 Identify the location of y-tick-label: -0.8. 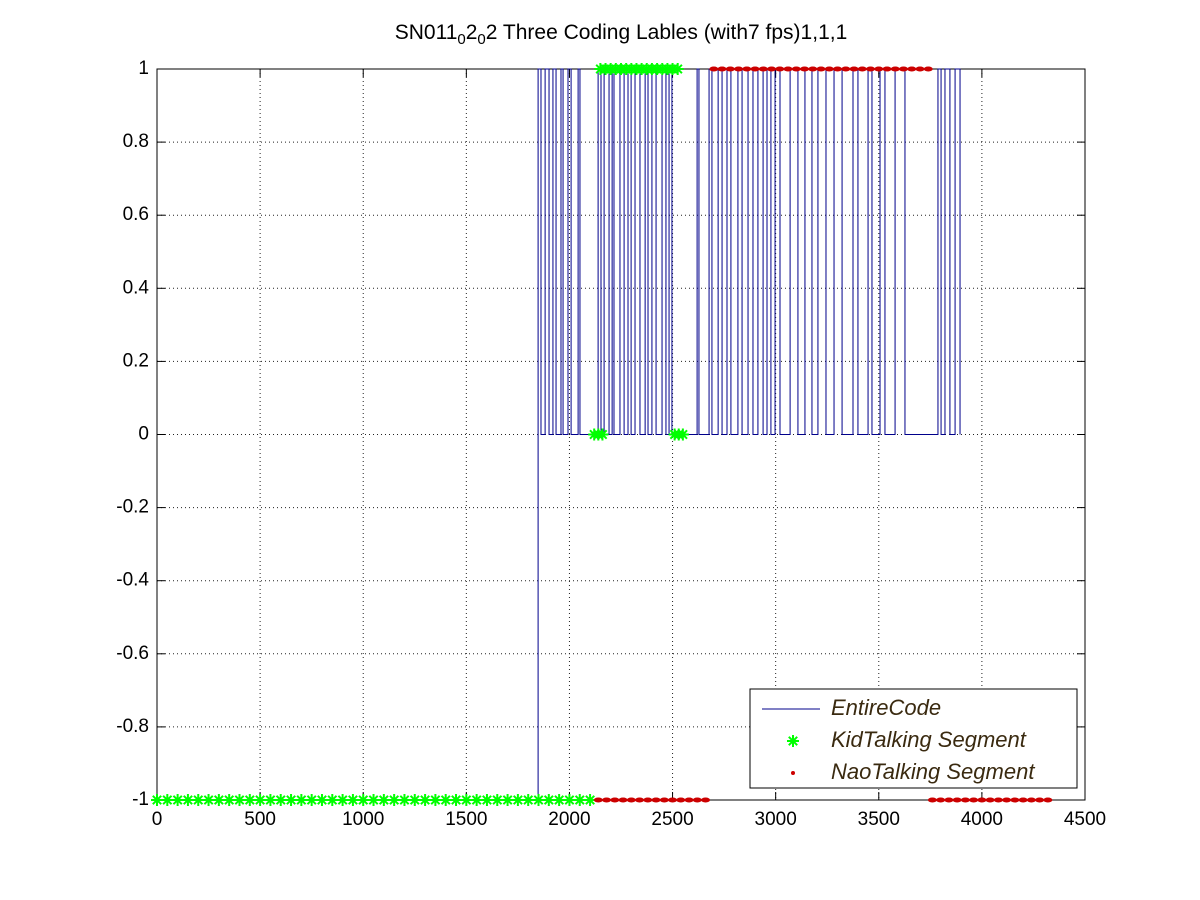
(132, 726).